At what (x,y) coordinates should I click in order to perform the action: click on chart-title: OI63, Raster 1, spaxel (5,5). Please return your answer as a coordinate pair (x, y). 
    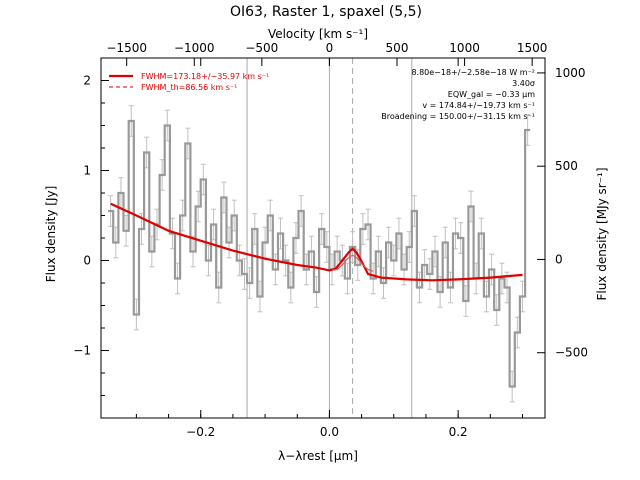
    Looking at the image, I should click on (326, 12).